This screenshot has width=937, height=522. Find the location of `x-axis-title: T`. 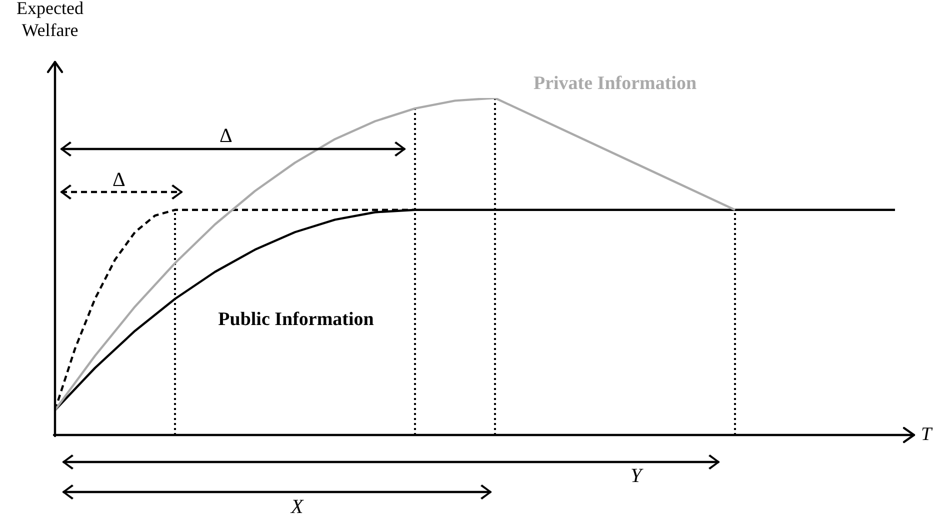

x-axis-title: T is located at coordinates (926, 435).